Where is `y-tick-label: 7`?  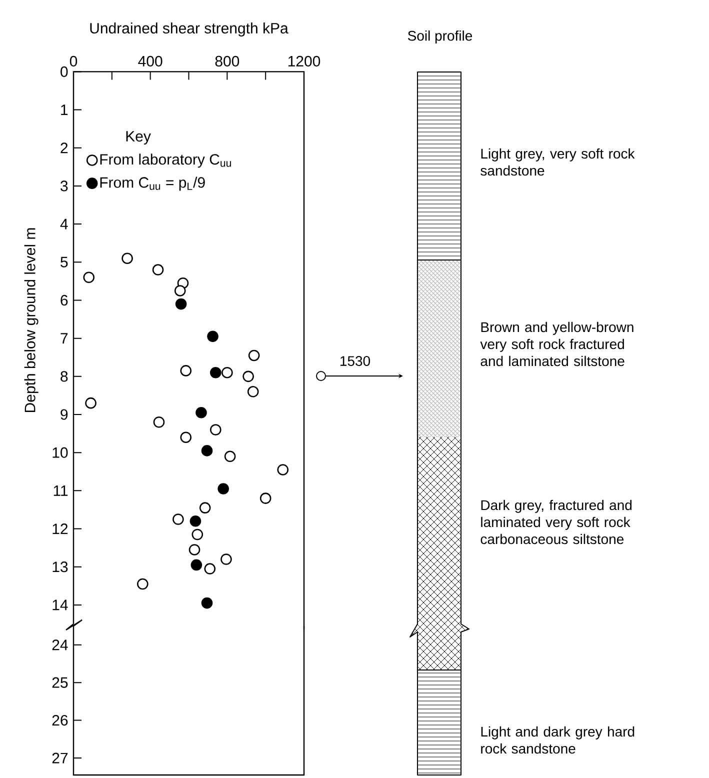
y-tick-label: 7 is located at coordinates (64, 338).